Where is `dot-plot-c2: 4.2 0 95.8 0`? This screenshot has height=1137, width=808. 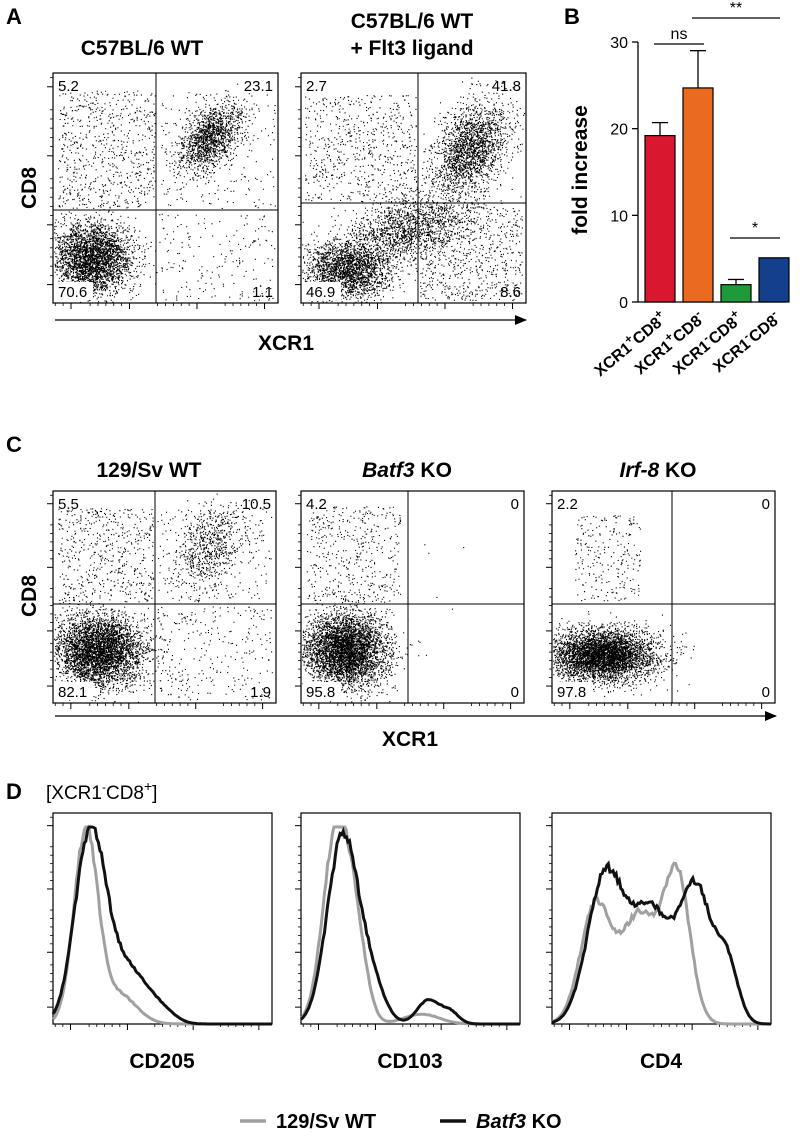
dot-plot-c2: 4.2 0 95.8 0 is located at coordinates (410, 599).